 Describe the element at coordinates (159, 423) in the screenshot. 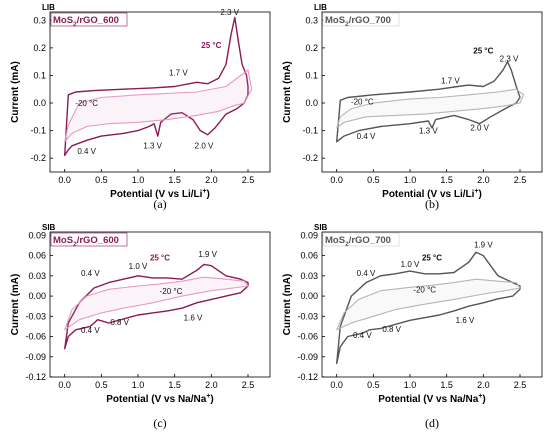

I see `panel-label: (c)` at that location.